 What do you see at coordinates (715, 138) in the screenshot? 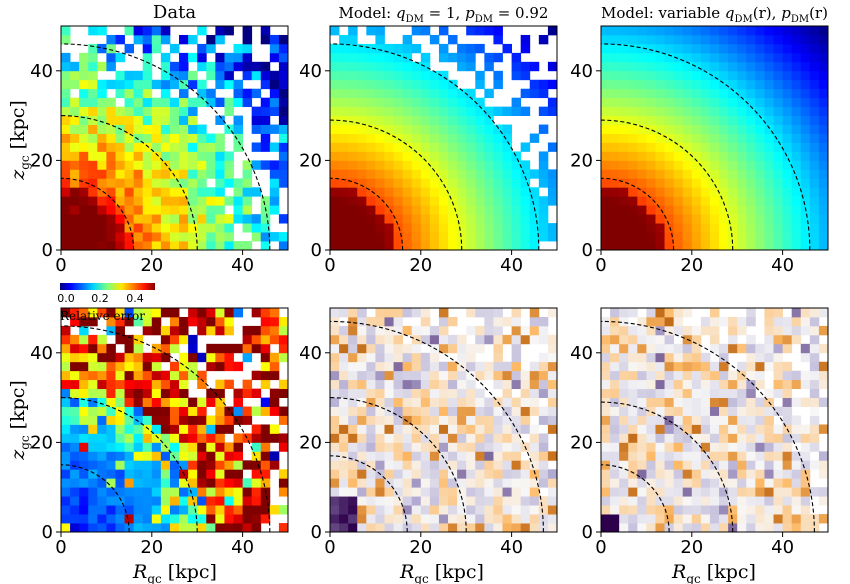
I see `heatmap-cells` at bounding box center [715, 138].